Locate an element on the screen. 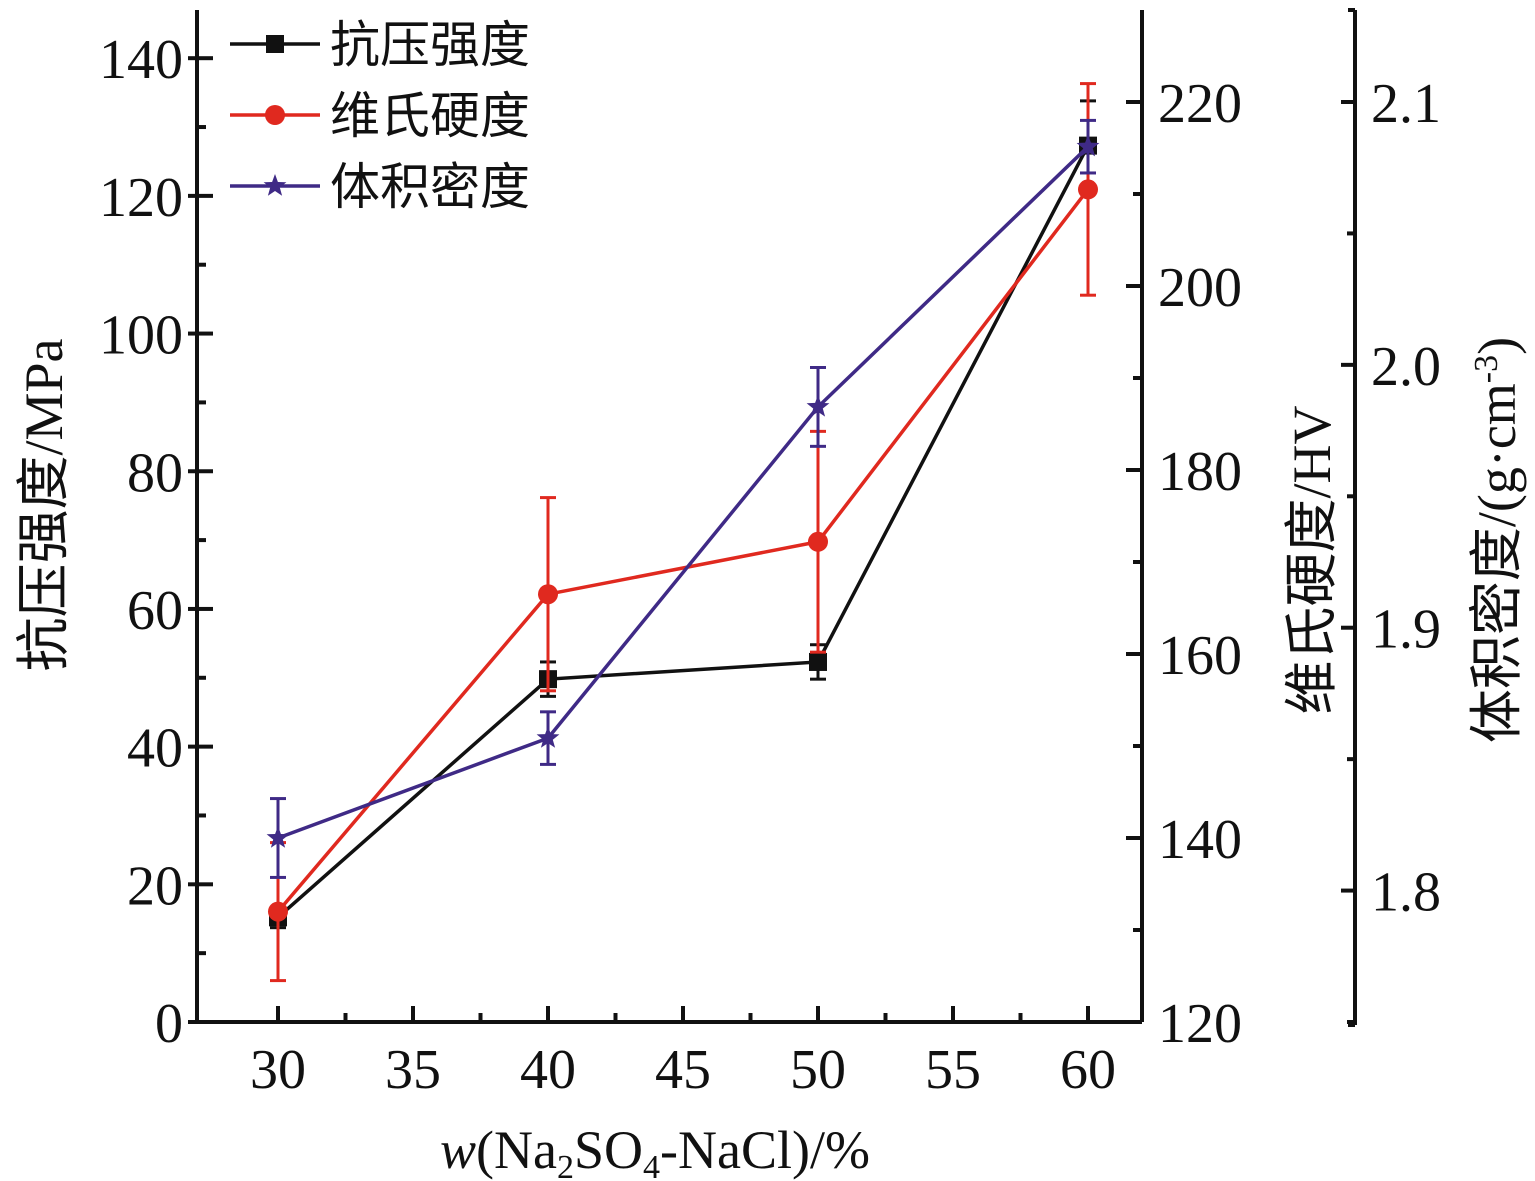 Image resolution: width=1535 pixels, height=1181 pixels. legend-label: 抗压强度 is located at coordinates (430, 45).